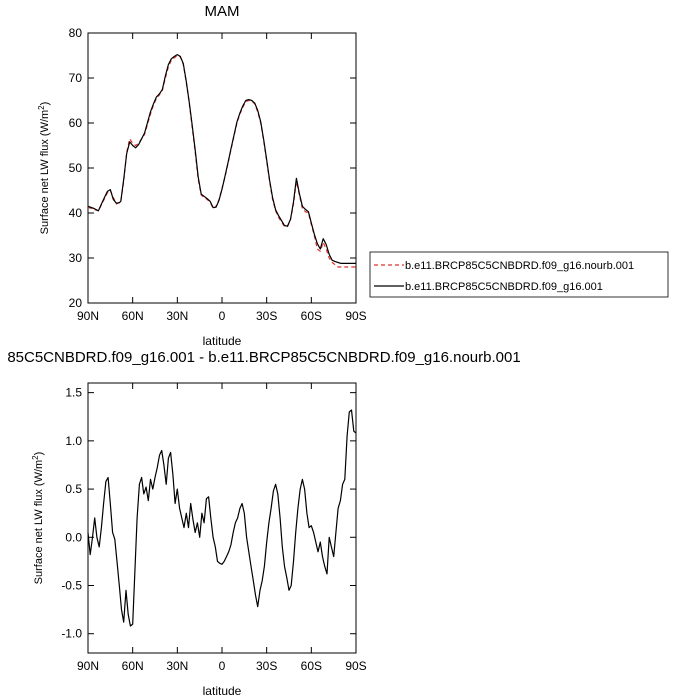  What do you see at coordinates (311, 666) in the screenshot?
I see `bottom-x-tick-label-5: 60S` at bounding box center [311, 666].